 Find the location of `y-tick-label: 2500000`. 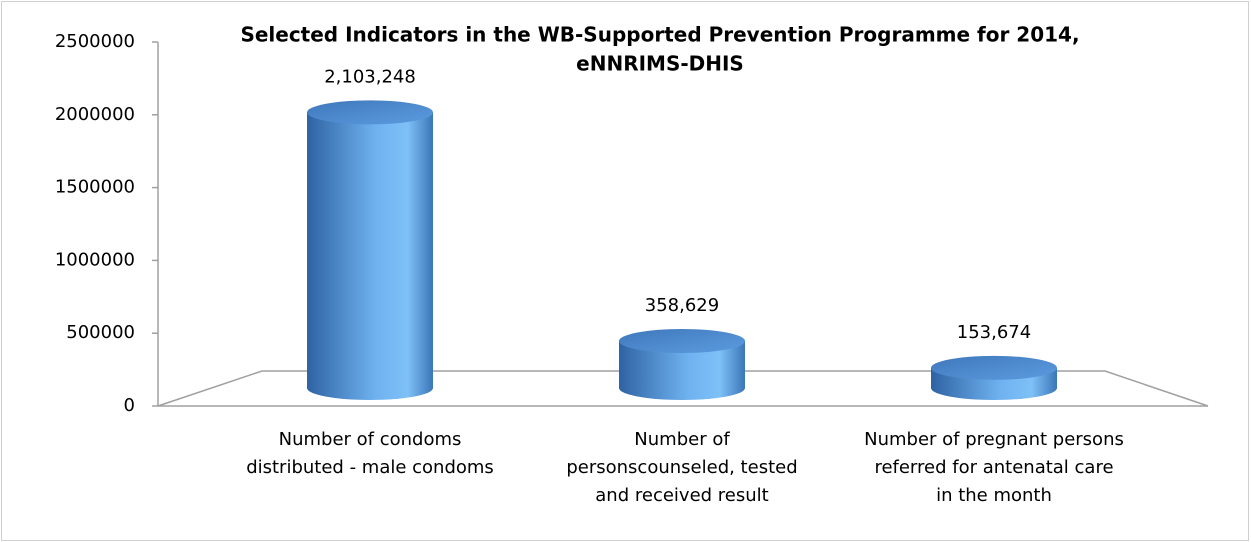

y-tick-label: 2500000 is located at coordinates (95, 41).